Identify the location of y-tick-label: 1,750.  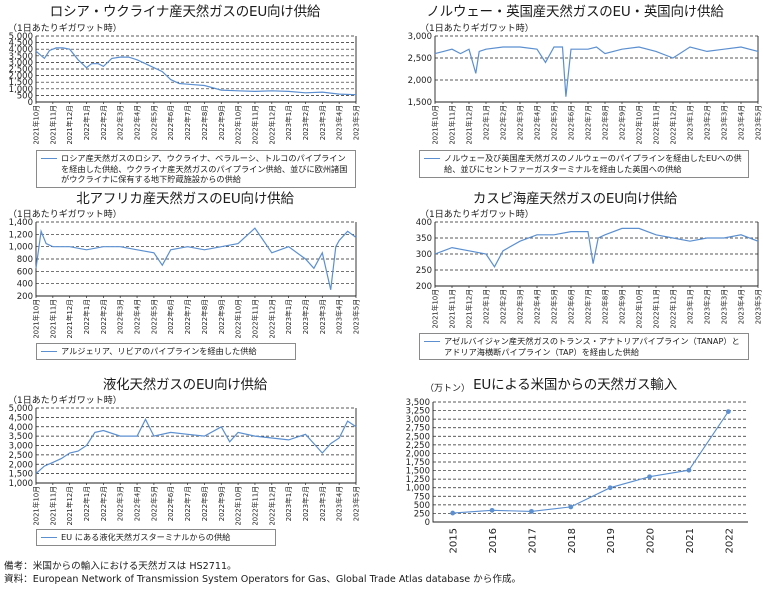
(418, 463).